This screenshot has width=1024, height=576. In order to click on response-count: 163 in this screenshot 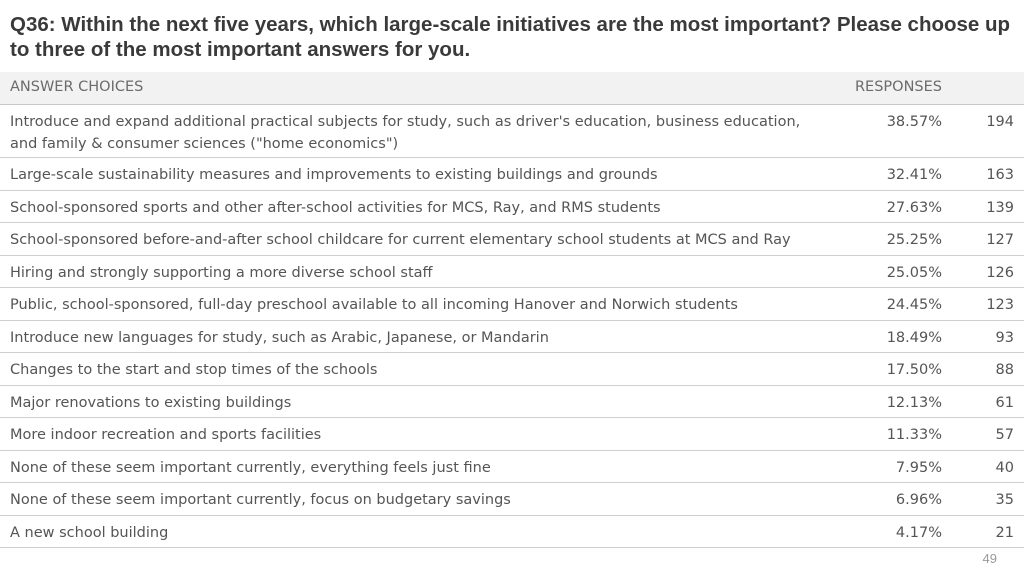, I will do `click(1000, 175)`.